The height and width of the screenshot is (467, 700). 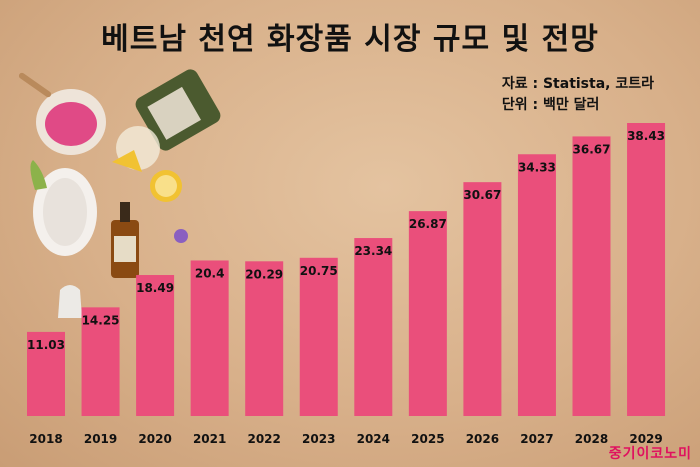 What do you see at coordinates (536, 439) in the screenshot?
I see `x-tick-2027: 2027` at bounding box center [536, 439].